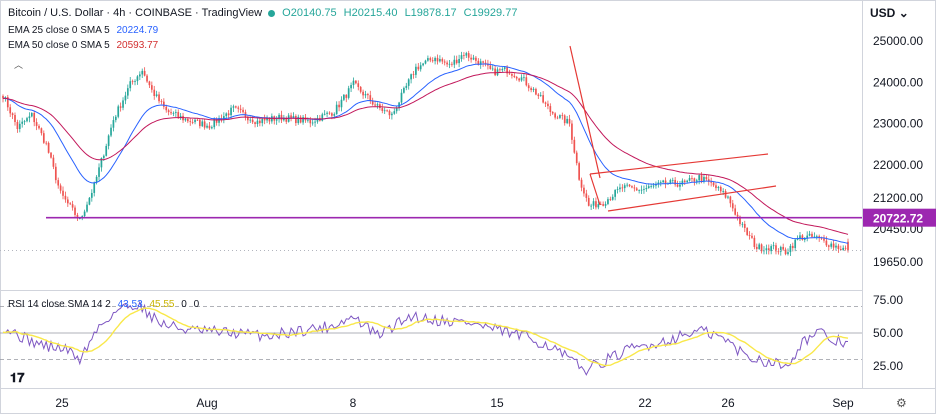 This screenshot has height=414, width=936. I want to click on rsi-legend: RSI 14 close SMA 14 2 43.53 45.55 0 0, so click(105, 305).